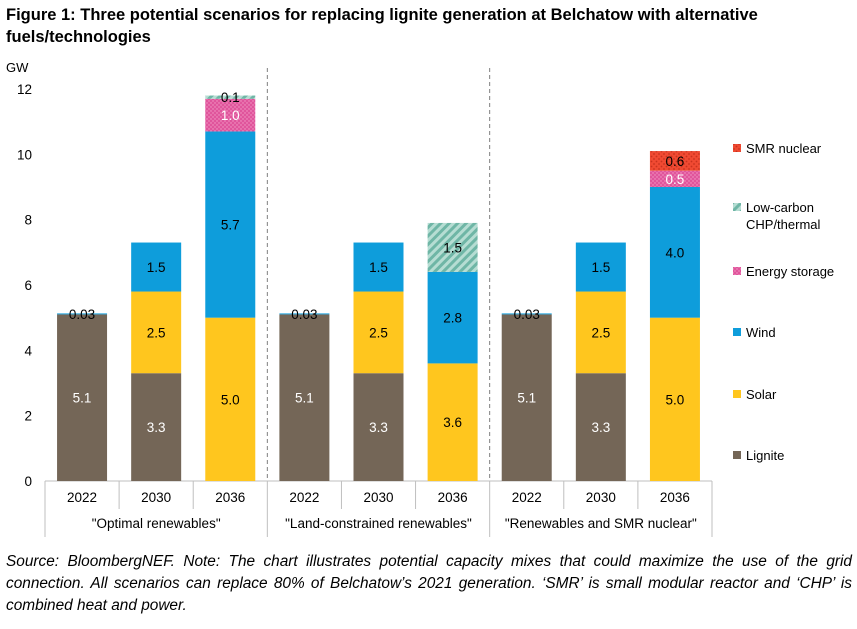 The height and width of the screenshot is (629, 857). I want to click on legend-label: Energy storage, so click(790, 271).